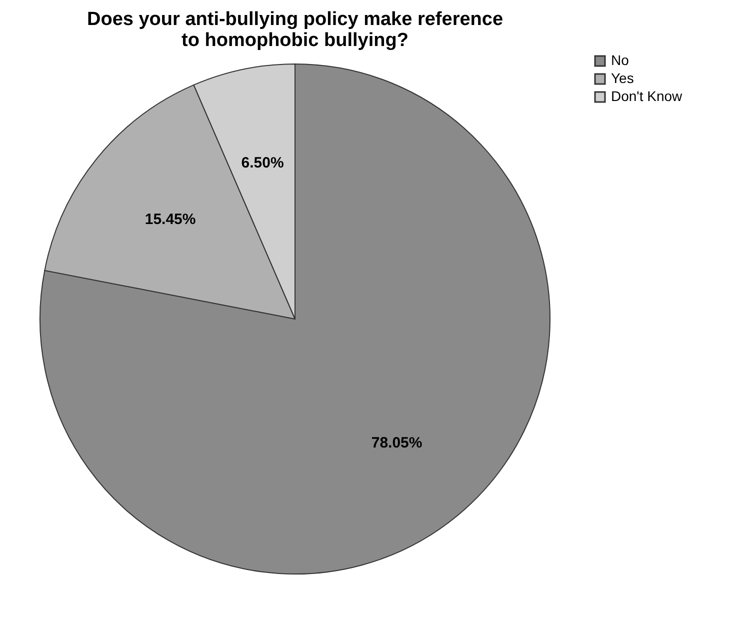  What do you see at coordinates (396, 443) in the screenshot?
I see `data-label: 78.05%` at bounding box center [396, 443].